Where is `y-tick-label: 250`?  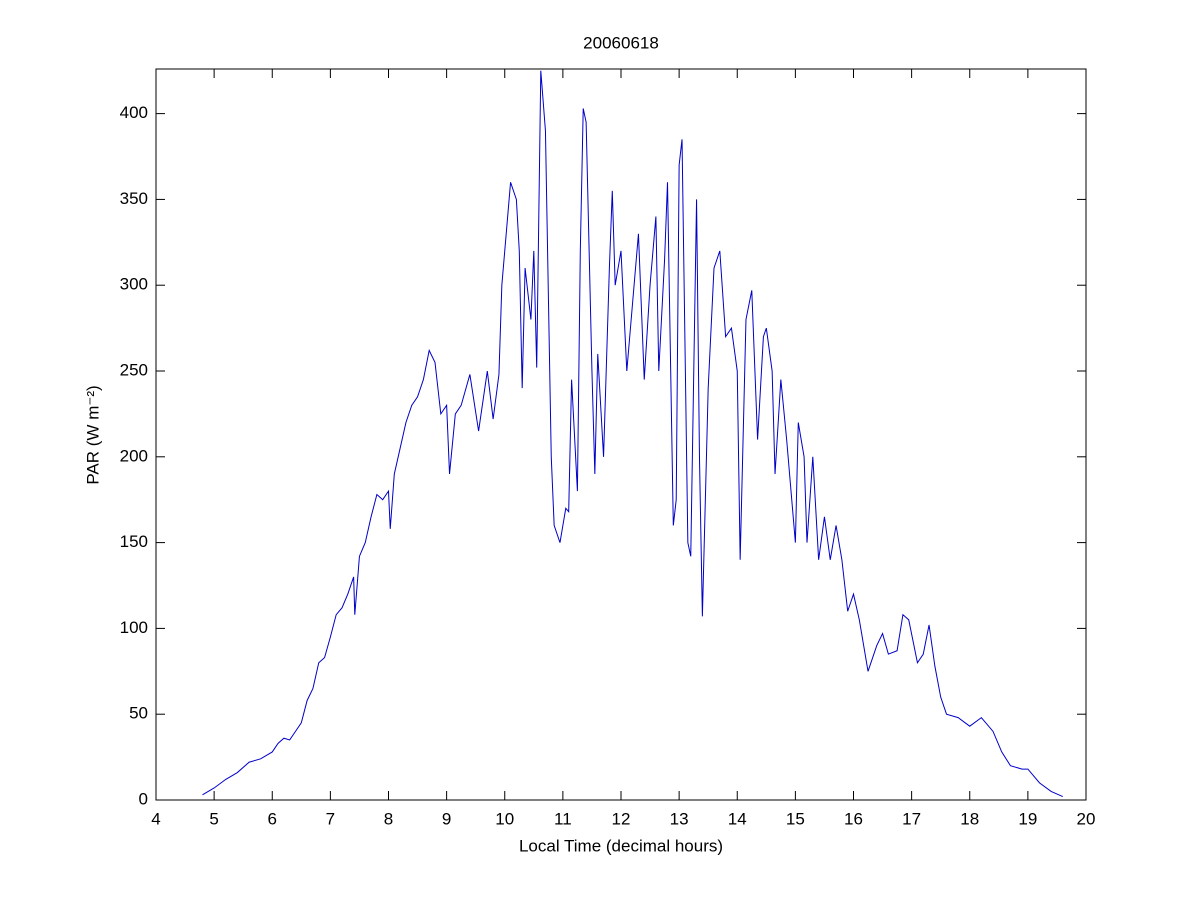 y-tick-label: 250 is located at coordinates (134, 369).